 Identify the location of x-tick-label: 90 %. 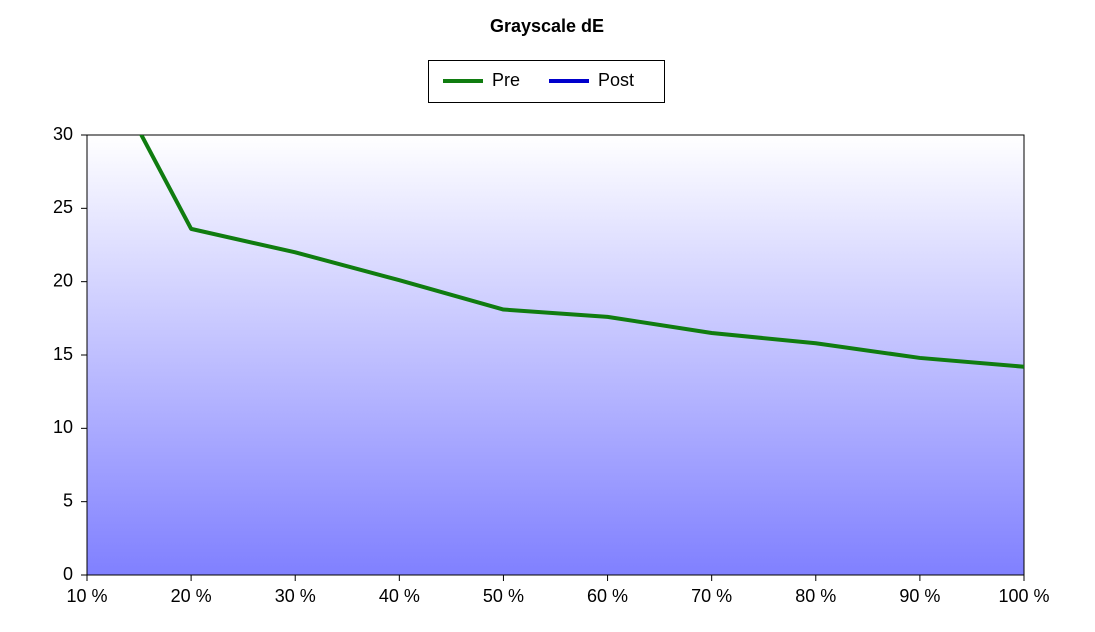
(919, 596).